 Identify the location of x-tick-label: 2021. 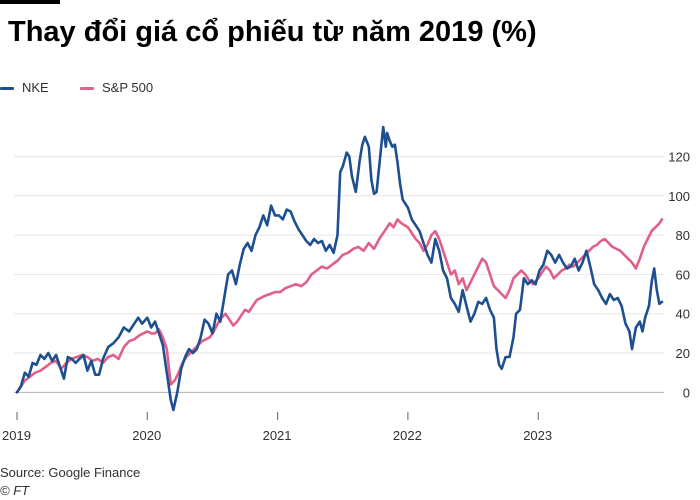
(277, 435).